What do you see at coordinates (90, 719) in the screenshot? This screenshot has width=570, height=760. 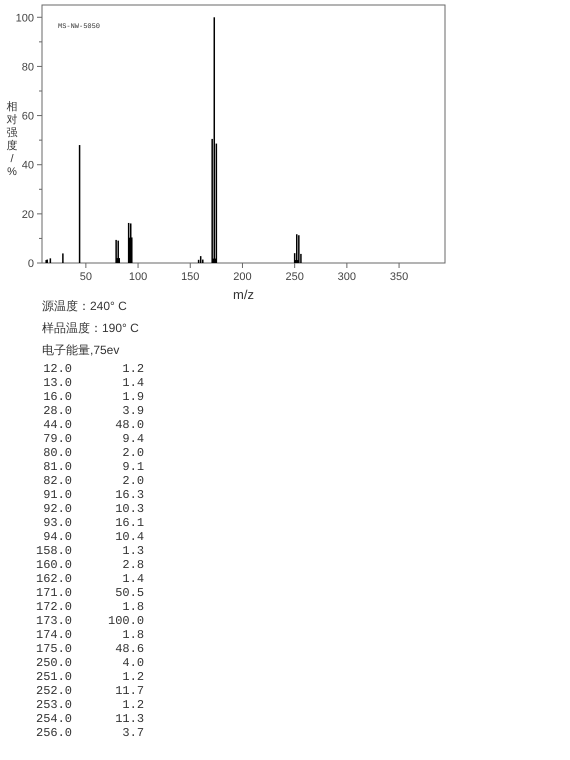 I see `text: 254.0 11.3` at bounding box center [90, 719].